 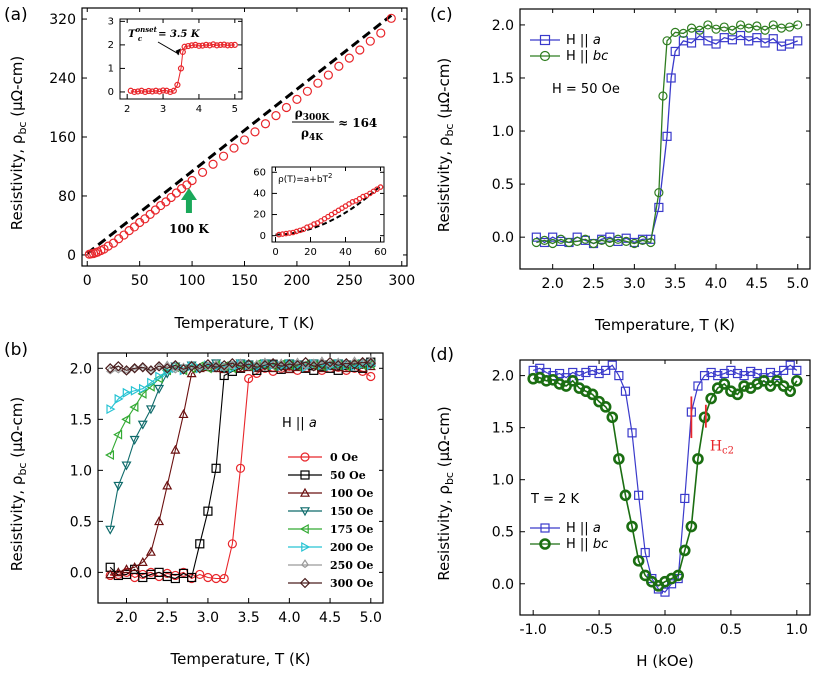 What do you see at coordinates (716, 447) in the screenshot?
I see `hc2-label-main: H` at bounding box center [716, 447].